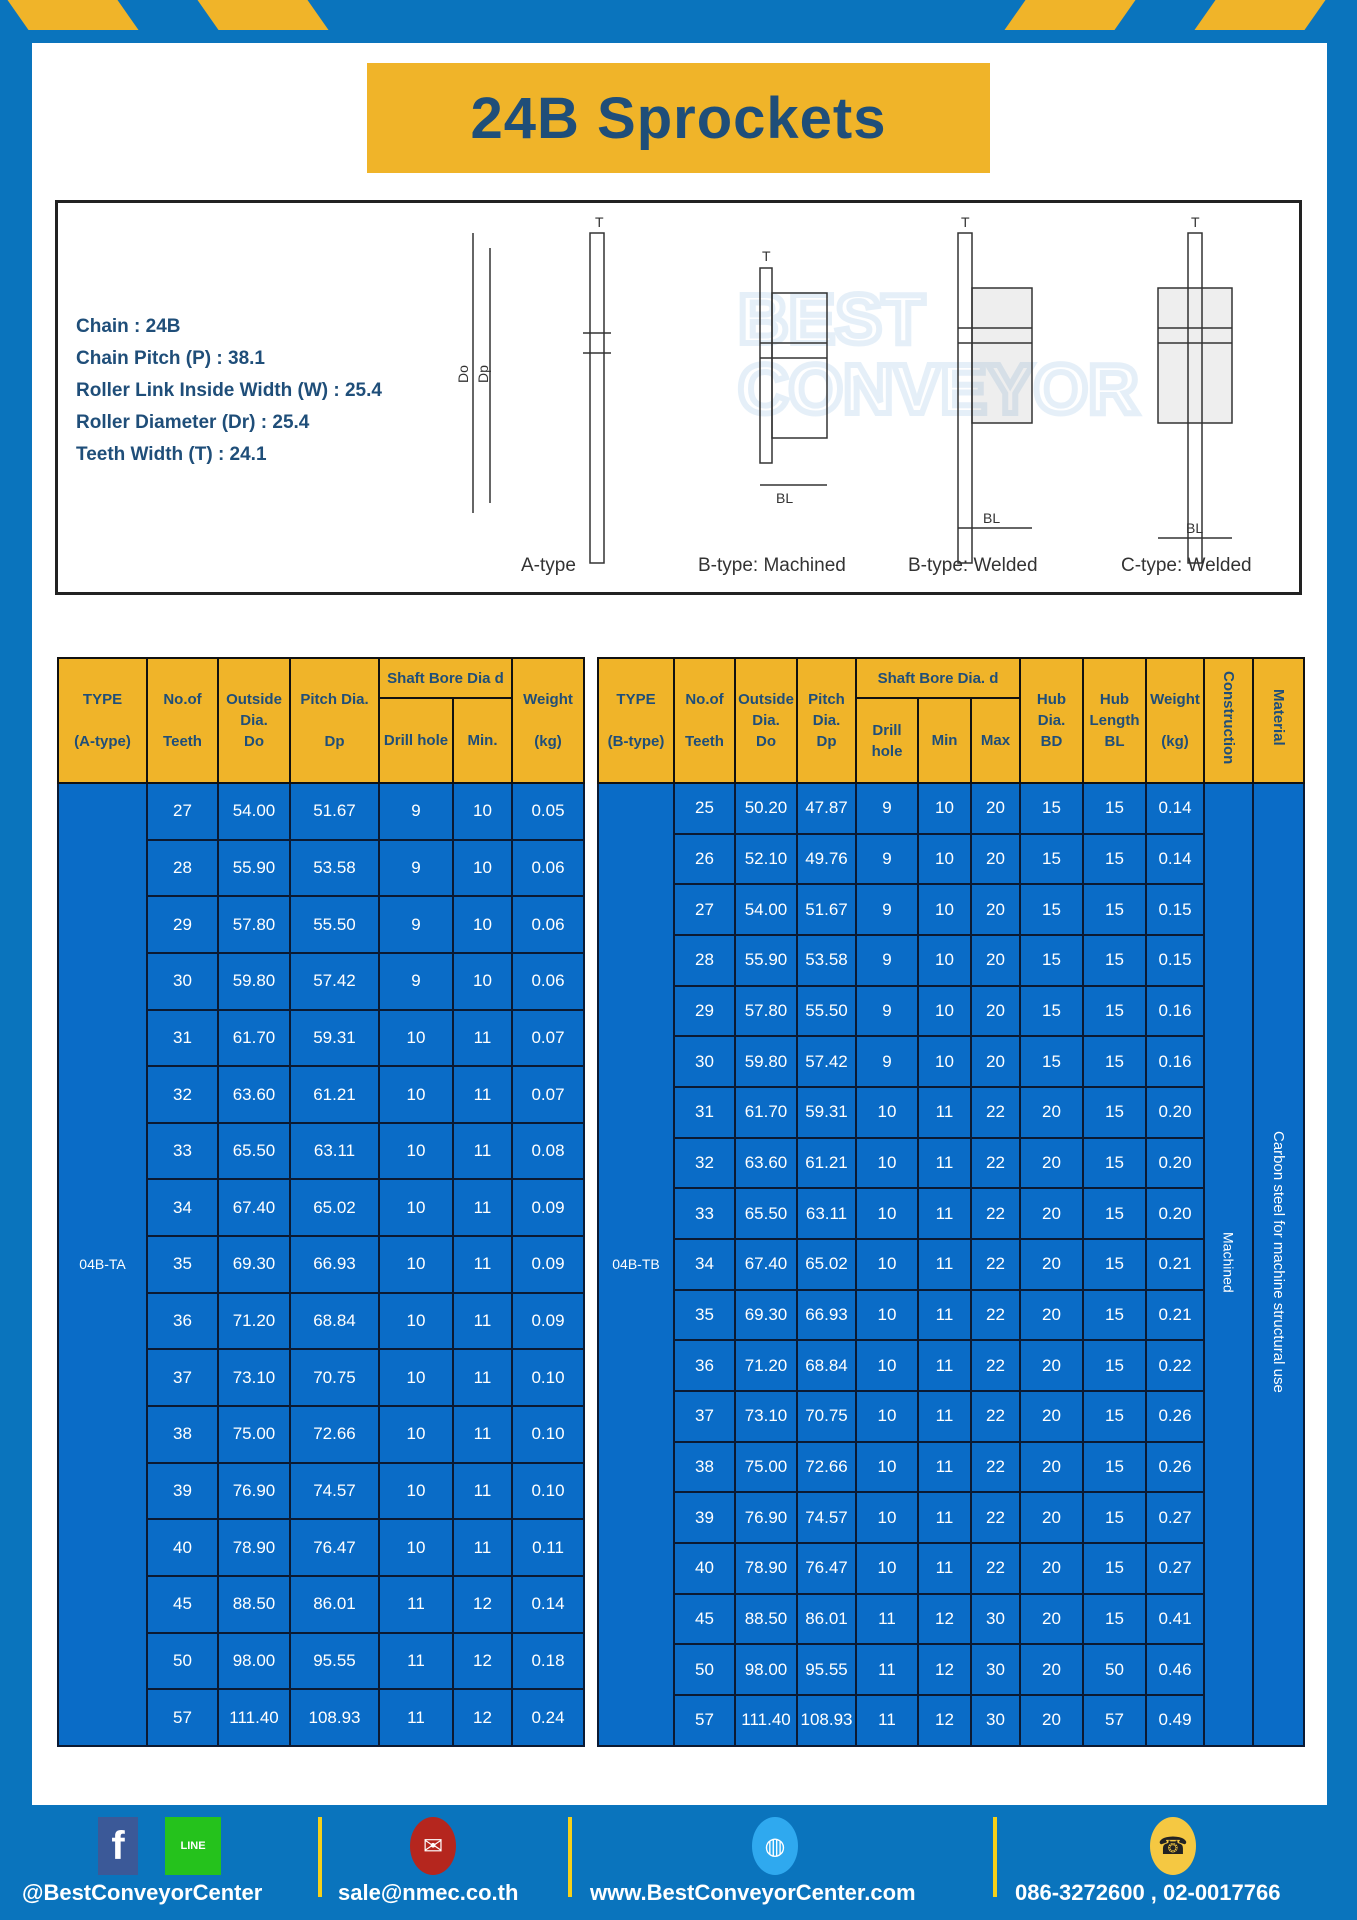 This screenshot has height=1920, width=1357. Describe the element at coordinates (482, 740) in the screenshot. I see `col-min: Min.` at that location.